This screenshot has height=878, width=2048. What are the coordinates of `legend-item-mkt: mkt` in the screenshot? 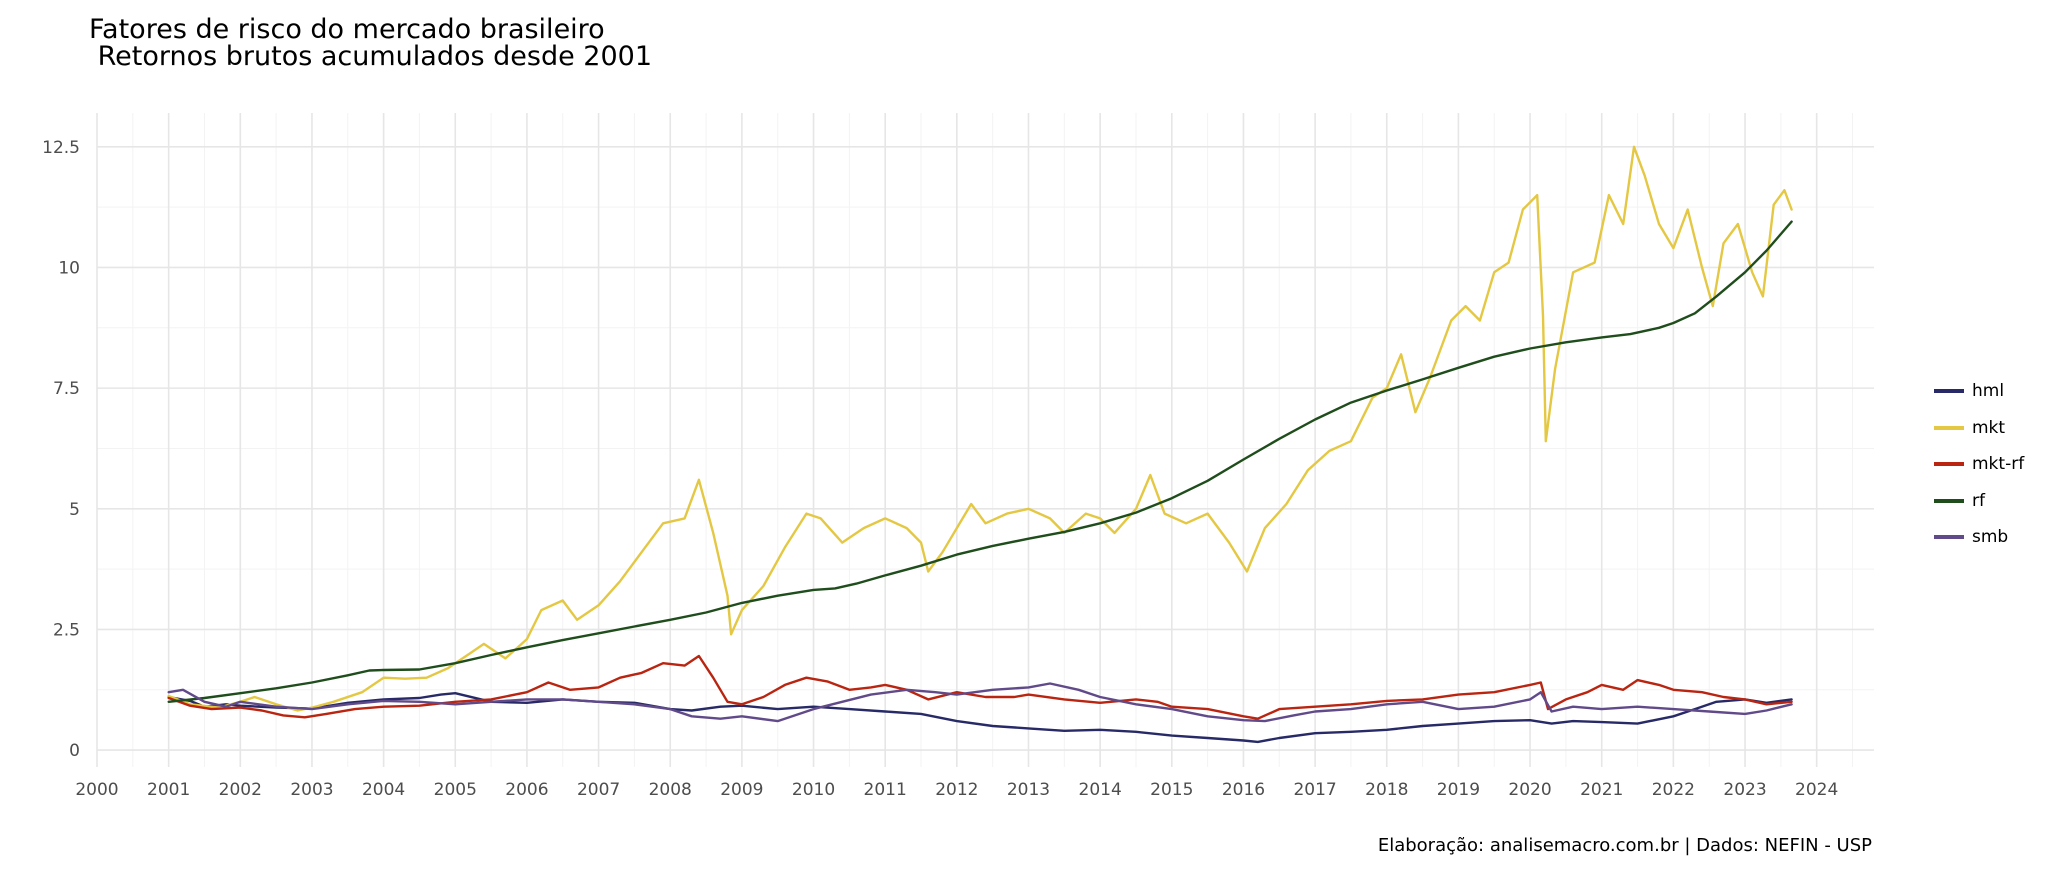 It's located at (1987, 433).